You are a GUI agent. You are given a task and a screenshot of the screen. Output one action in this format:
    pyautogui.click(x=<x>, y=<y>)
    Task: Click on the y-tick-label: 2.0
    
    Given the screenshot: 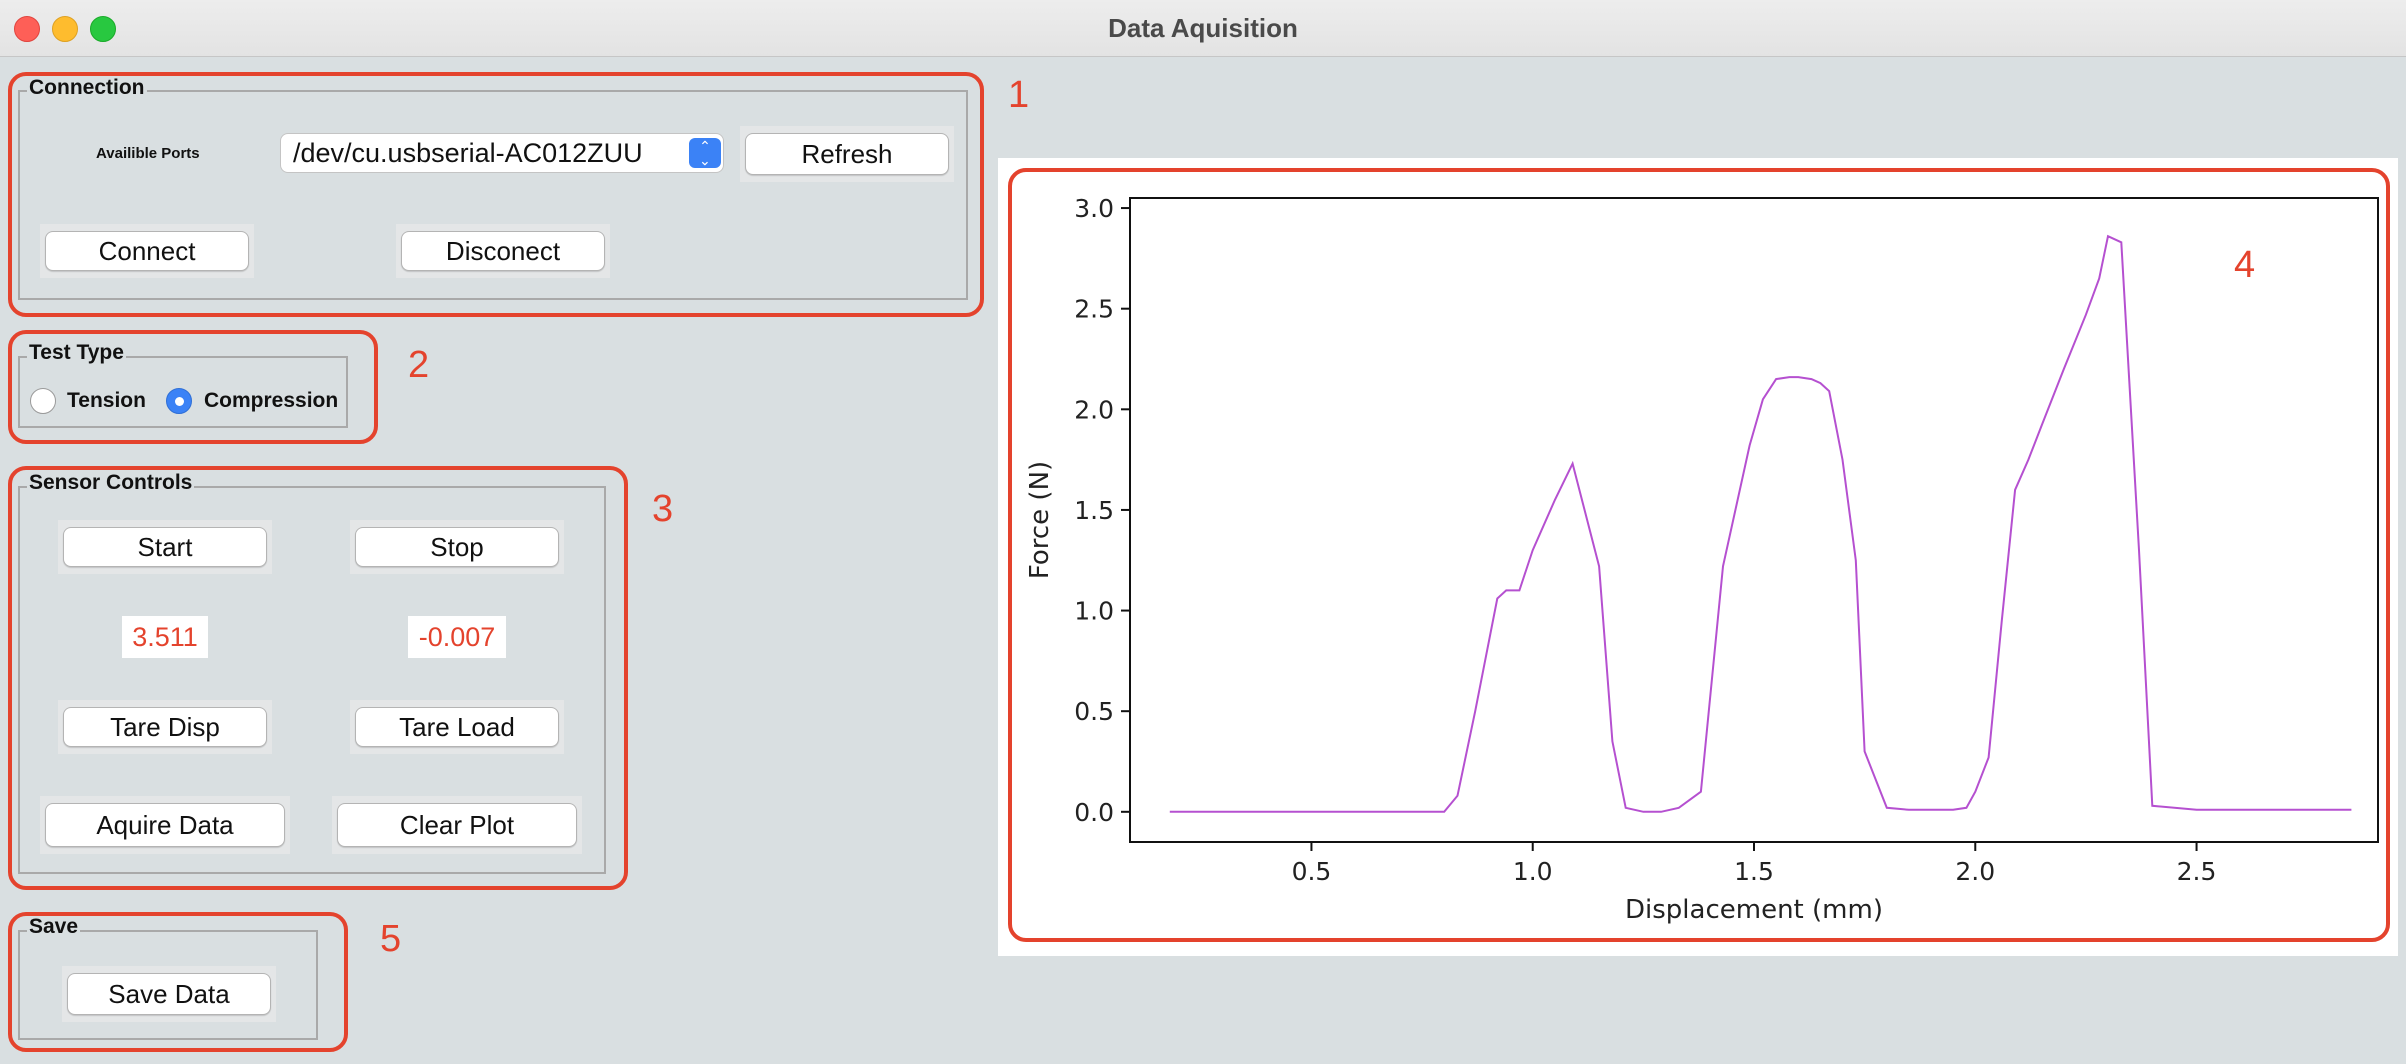 What is the action you would take?
    pyautogui.click(x=1094, y=409)
    